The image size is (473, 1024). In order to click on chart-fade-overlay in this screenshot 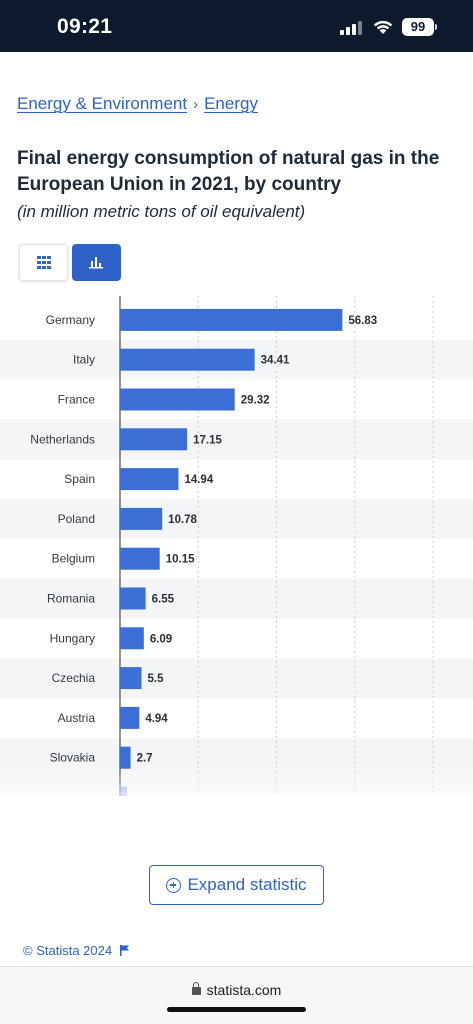, I will do `click(236, 810)`.